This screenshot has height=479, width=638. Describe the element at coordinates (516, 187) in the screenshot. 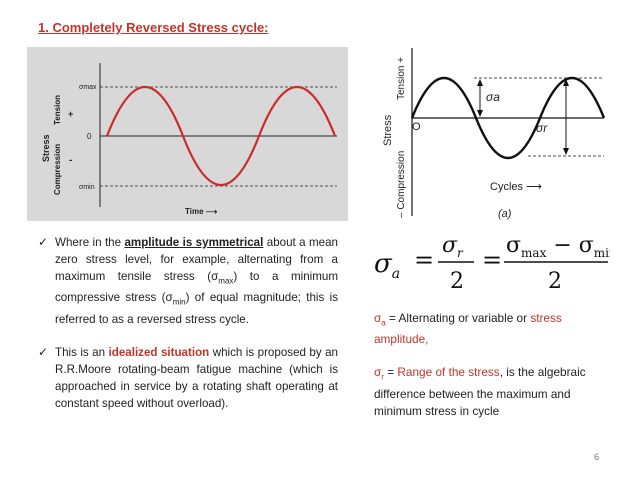

I see `fig2-cycles-label: Cycles ⟶` at that location.